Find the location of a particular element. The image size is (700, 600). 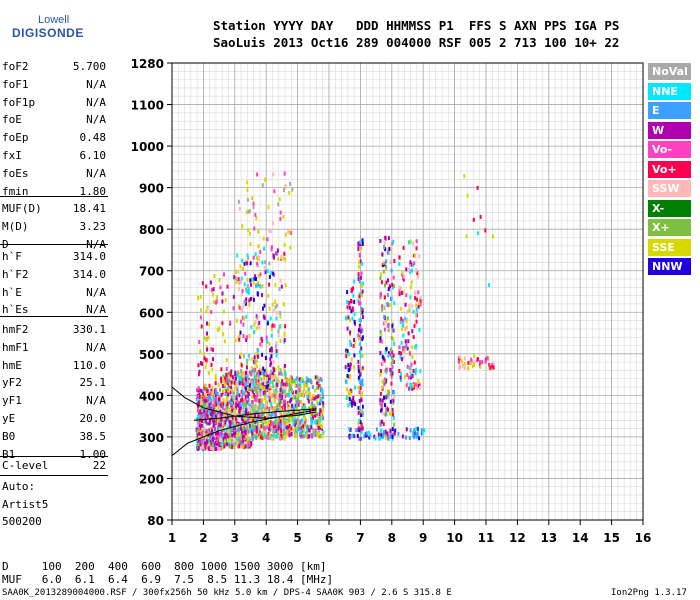

legend-item-vo: Vo+ is located at coordinates (669, 169).